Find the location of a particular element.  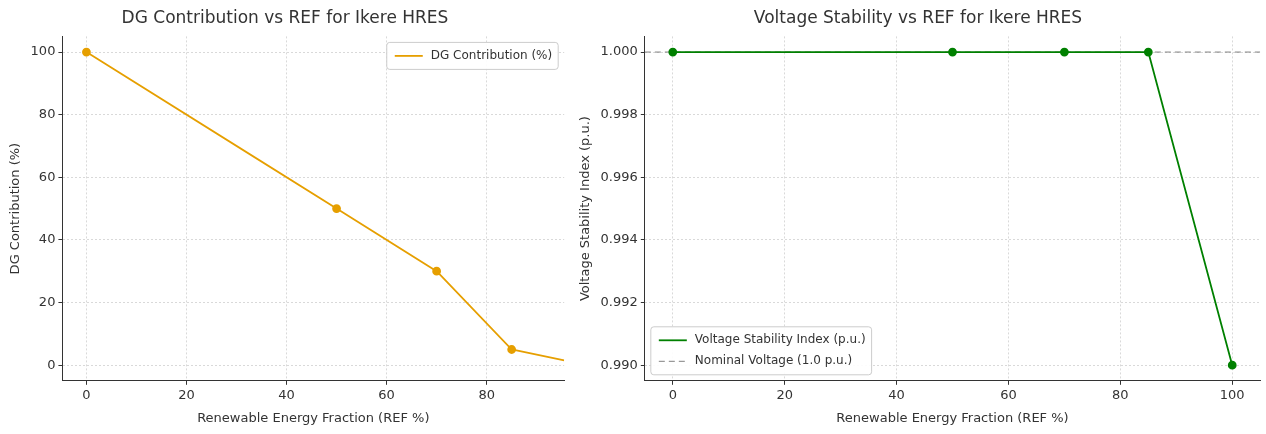

y-tick-label: 0.994 is located at coordinates (619, 239).